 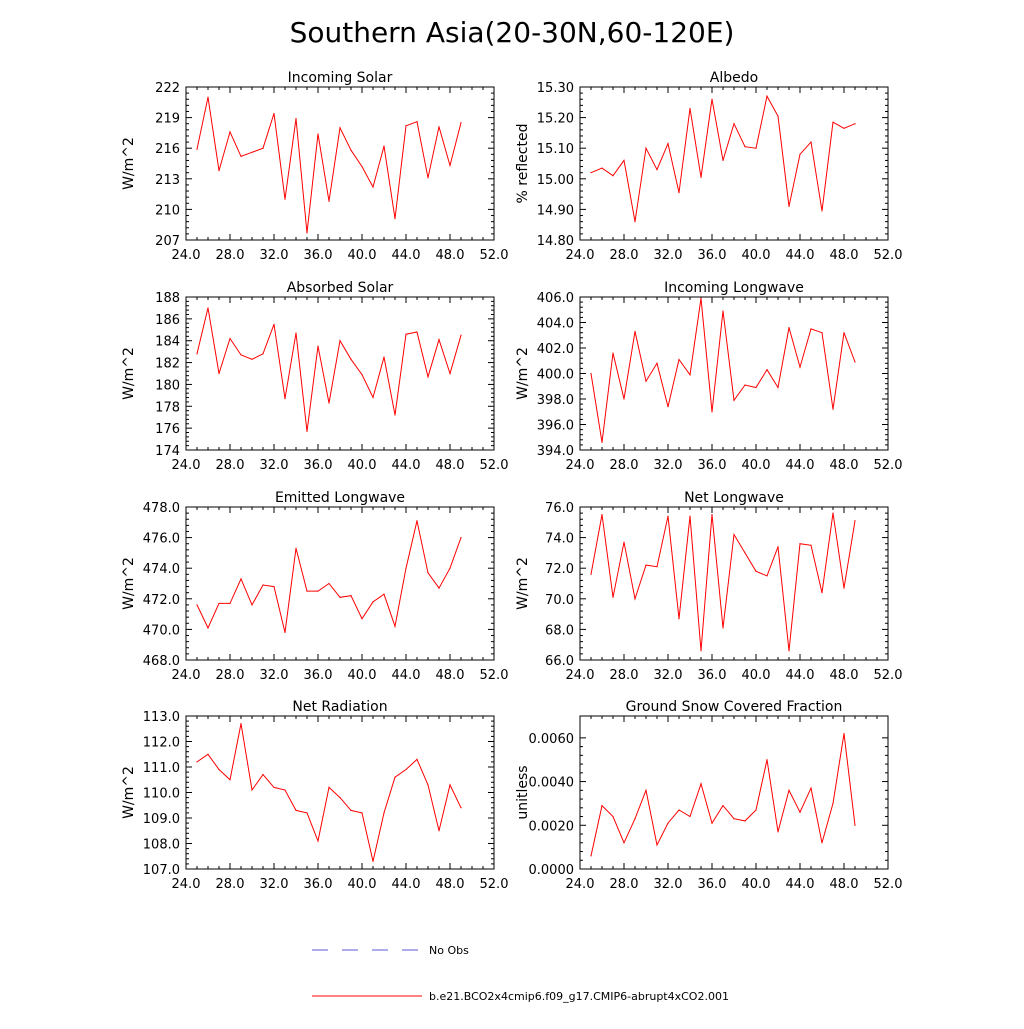 What do you see at coordinates (161, 539) in the screenshot?
I see `y-tick-label: 476.0` at bounding box center [161, 539].